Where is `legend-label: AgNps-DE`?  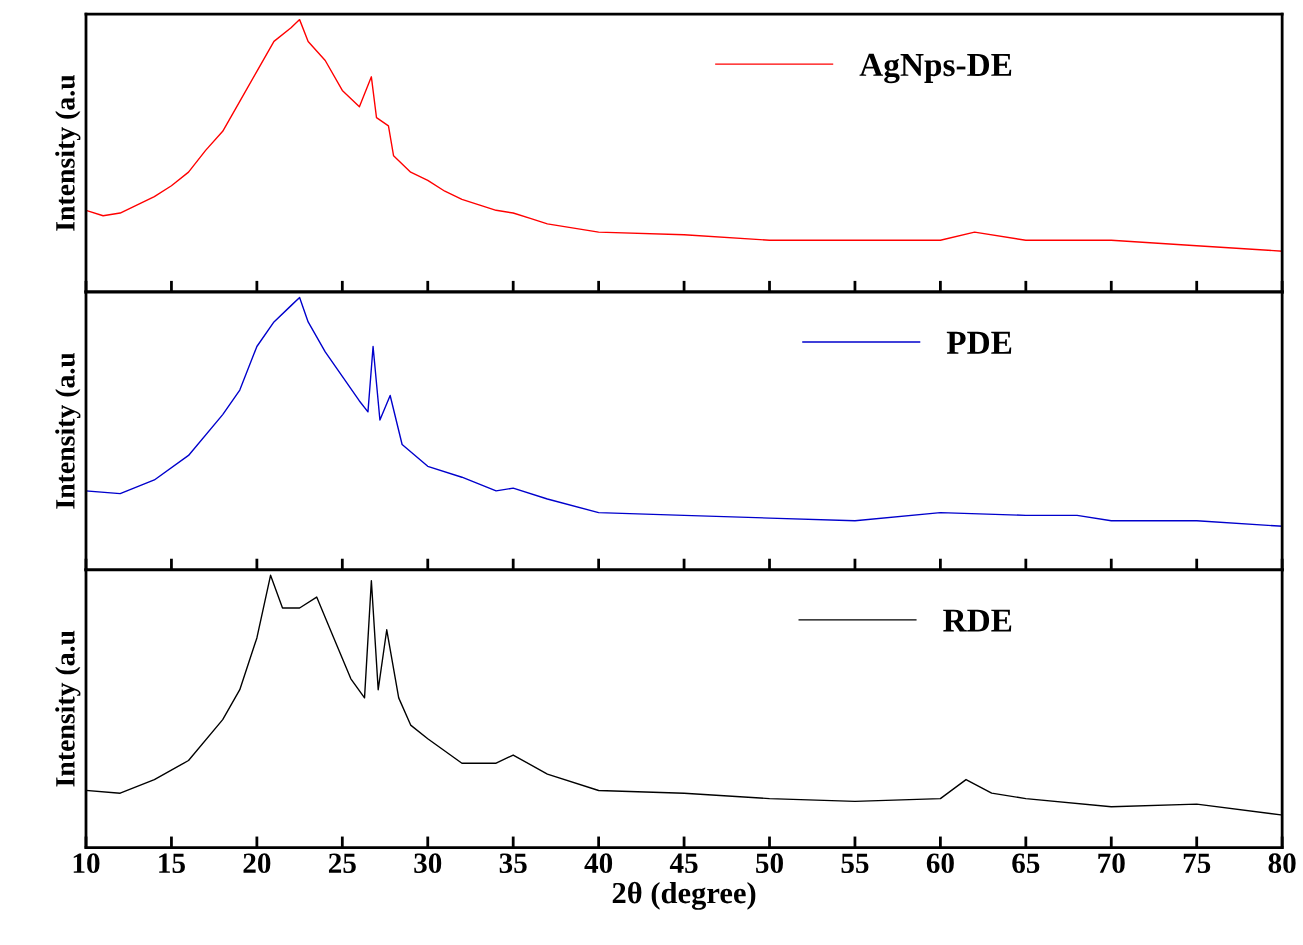 legend-label: AgNps-DE is located at coordinates (935, 68).